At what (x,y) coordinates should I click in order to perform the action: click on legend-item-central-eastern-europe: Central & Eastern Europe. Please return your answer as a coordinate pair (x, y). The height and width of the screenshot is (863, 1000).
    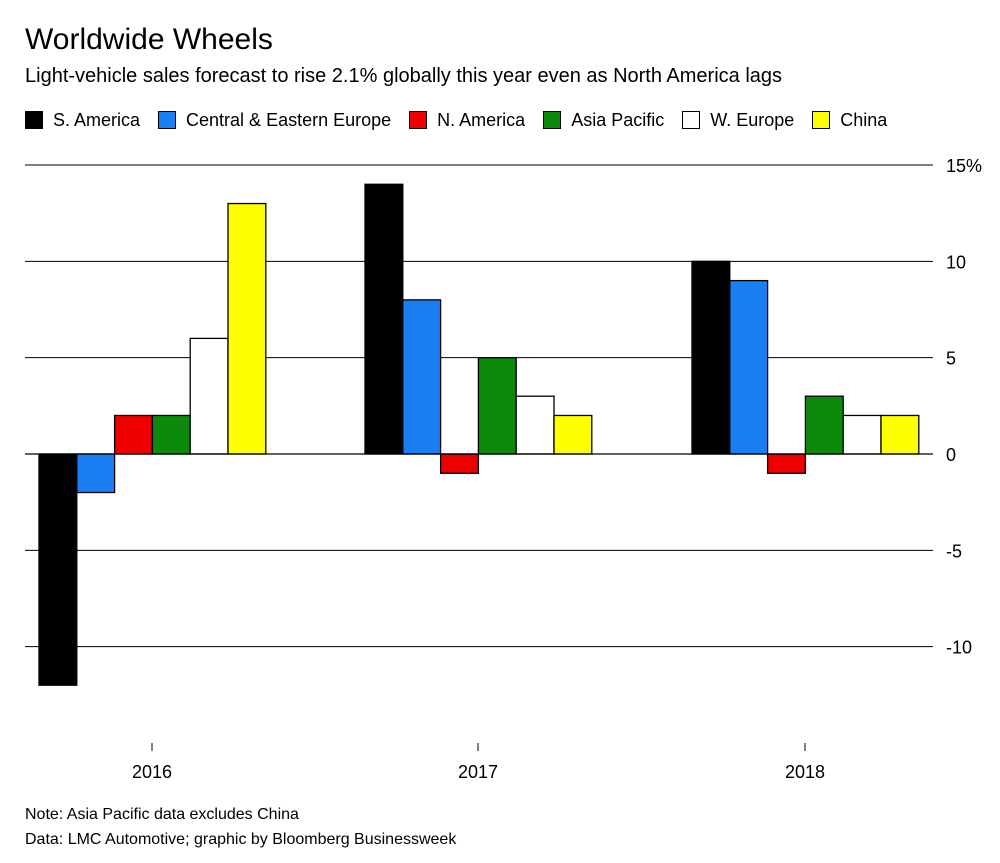
    Looking at the image, I should click on (274, 120).